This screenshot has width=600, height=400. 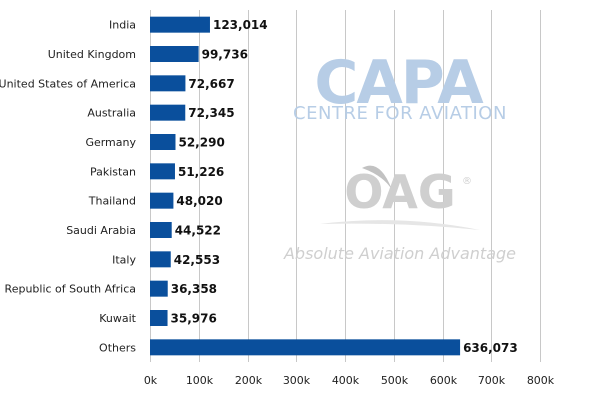 What do you see at coordinates (122, 25) in the screenshot?
I see `category-label: India` at bounding box center [122, 25].